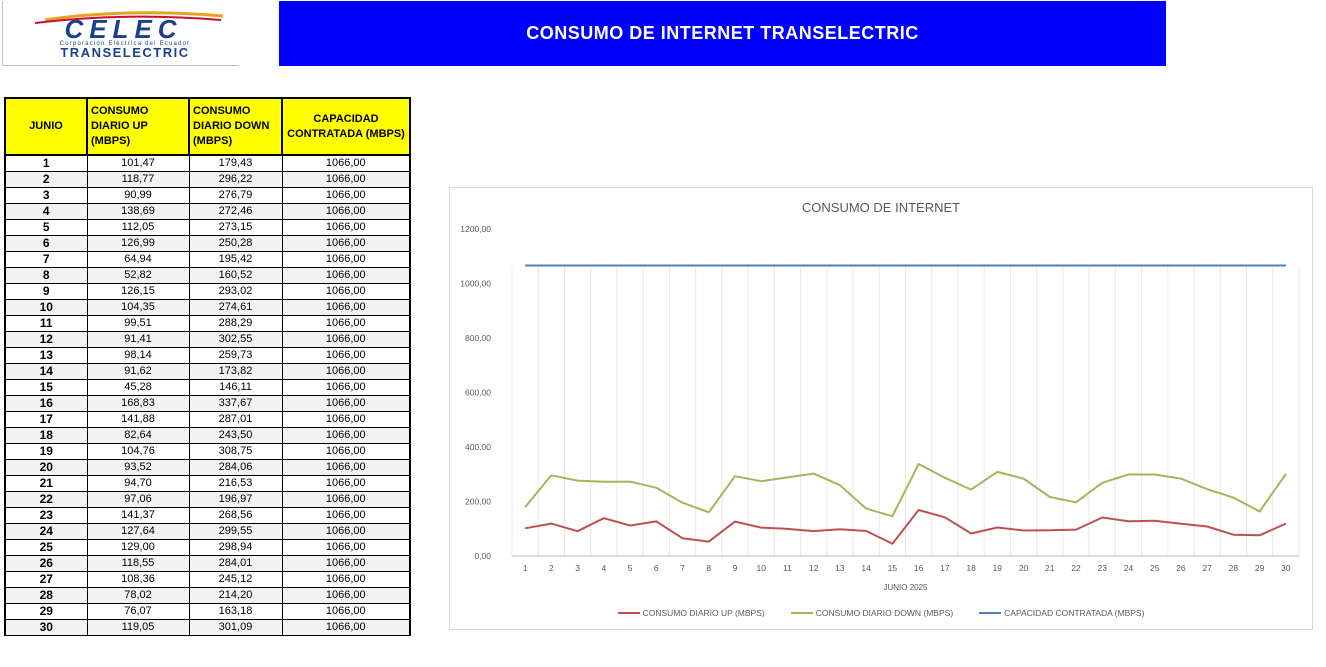 The height and width of the screenshot is (667, 1326). What do you see at coordinates (1234, 568) in the screenshot?
I see `x-tick-label: 28` at bounding box center [1234, 568].